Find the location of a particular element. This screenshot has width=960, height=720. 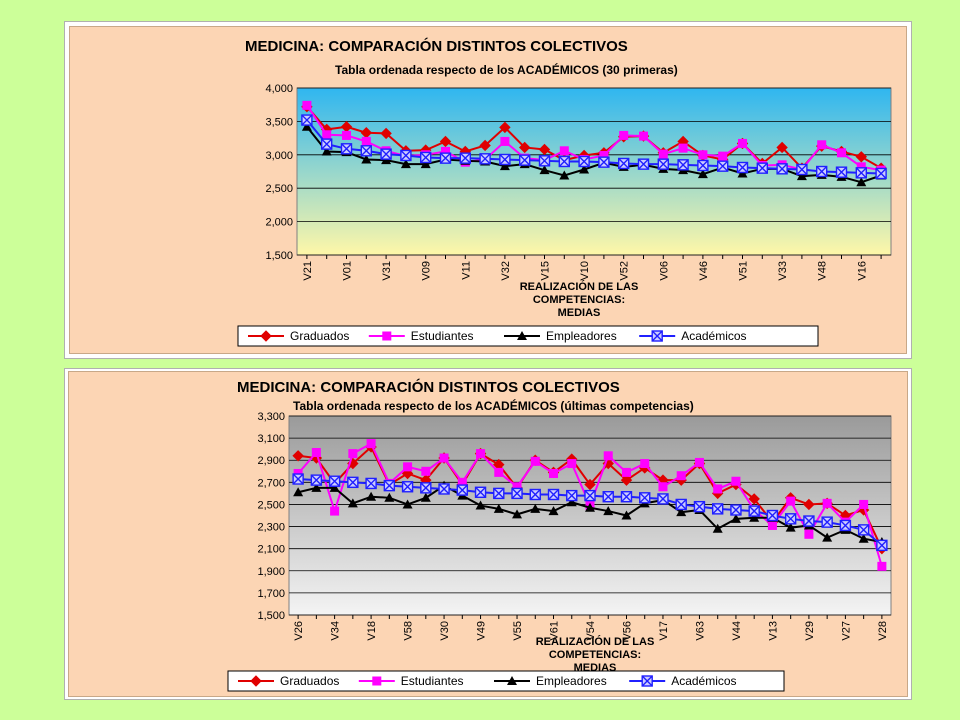

chart2-xtick-label: V44 is located at coordinates (737, 631).